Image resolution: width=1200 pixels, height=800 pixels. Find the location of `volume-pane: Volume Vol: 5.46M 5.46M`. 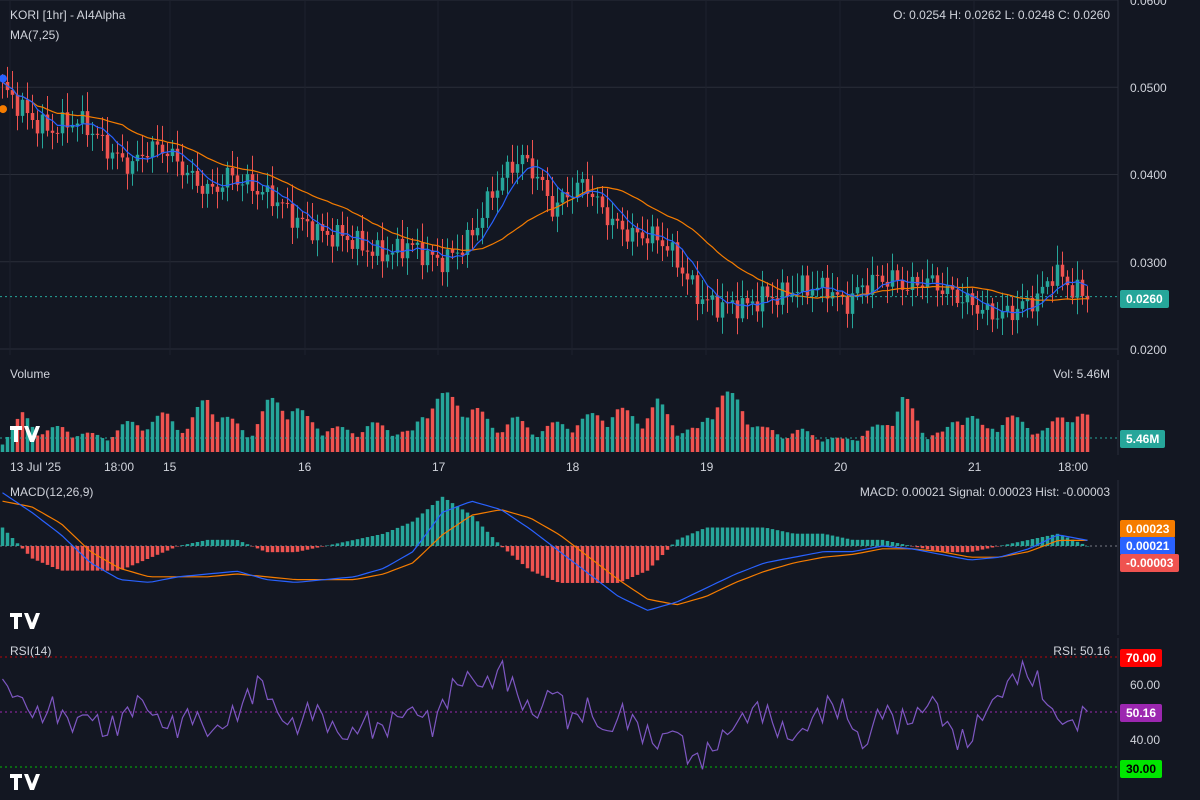

volume-pane: Volume Vol: 5.46M 5.46M is located at coordinates (600, 407).